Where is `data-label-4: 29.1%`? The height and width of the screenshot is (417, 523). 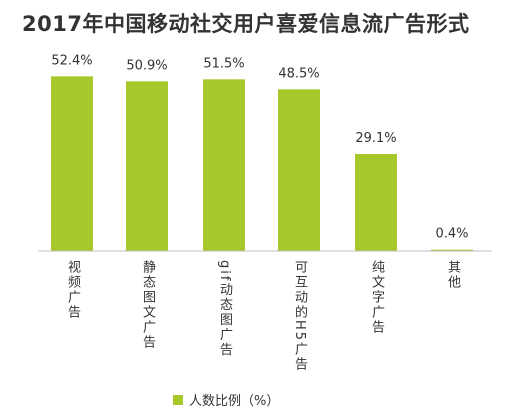 data-label-4: 29.1% is located at coordinates (375, 138).